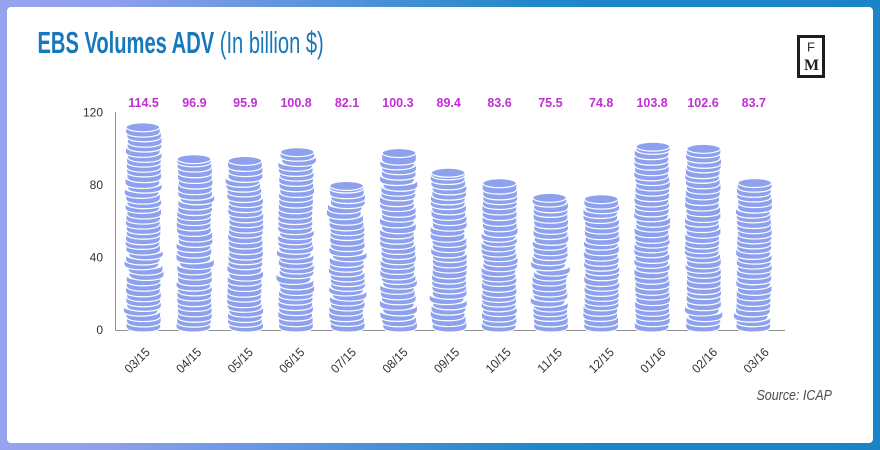 The height and width of the screenshot is (450, 880). Describe the element at coordinates (550, 103) in the screenshot. I see `svg-text: 75.5` at that location.